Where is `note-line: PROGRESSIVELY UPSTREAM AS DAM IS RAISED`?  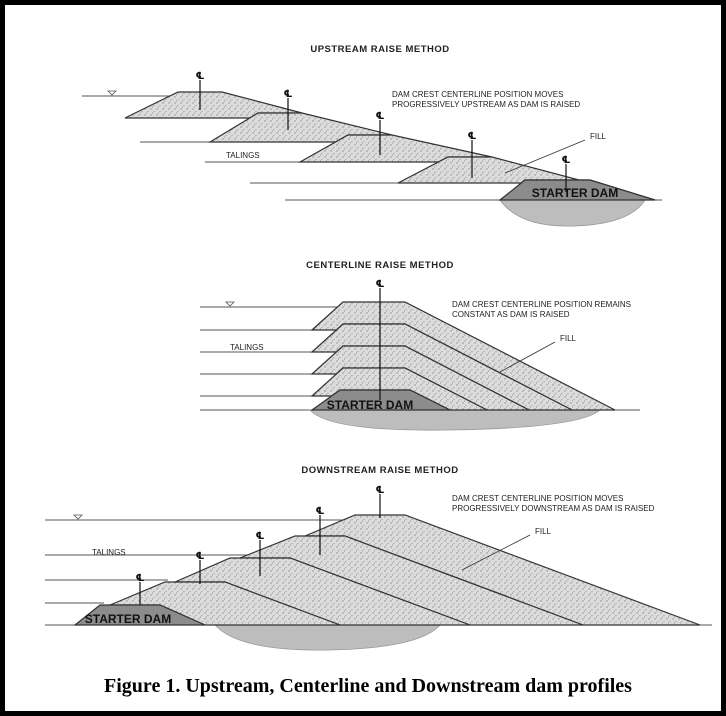 note-line: PROGRESSIVELY UPSTREAM AS DAM IS RAISED is located at coordinates (486, 104).